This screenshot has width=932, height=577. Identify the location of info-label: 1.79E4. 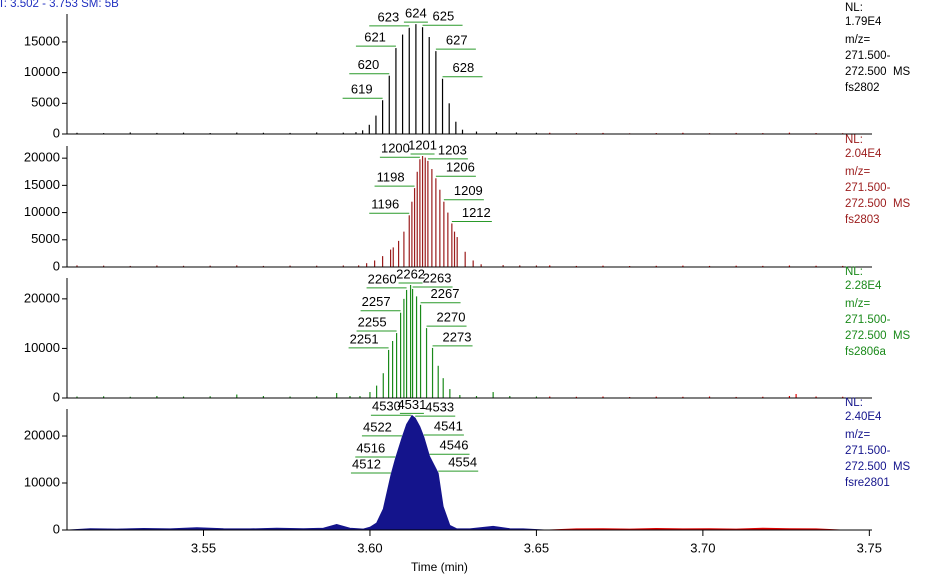
(863, 22).